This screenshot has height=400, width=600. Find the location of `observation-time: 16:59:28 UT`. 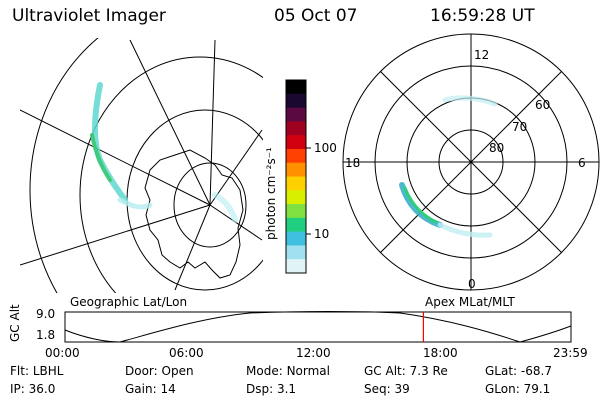

observation-time: 16:59:28 UT is located at coordinates (482, 16).